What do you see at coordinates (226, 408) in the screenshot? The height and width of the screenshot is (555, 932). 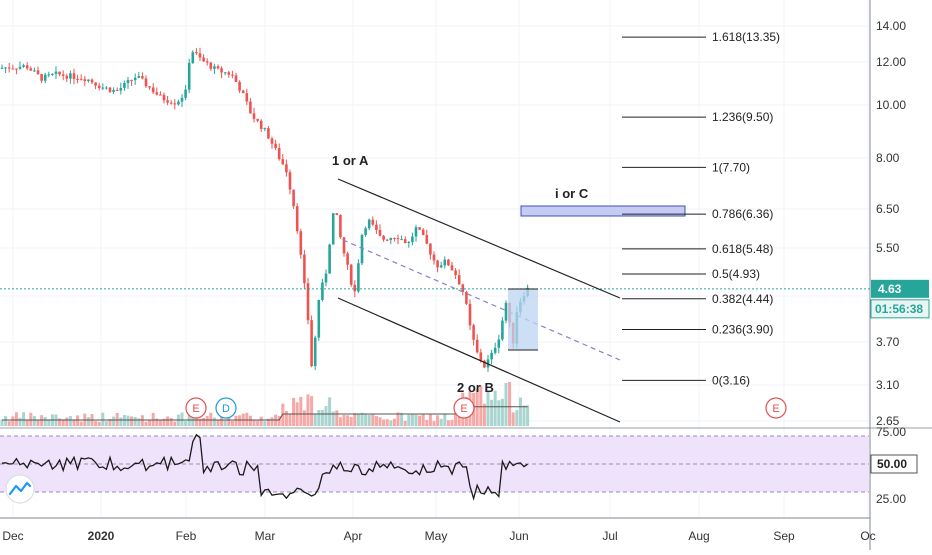 I see `event-marker-dividend` at bounding box center [226, 408].